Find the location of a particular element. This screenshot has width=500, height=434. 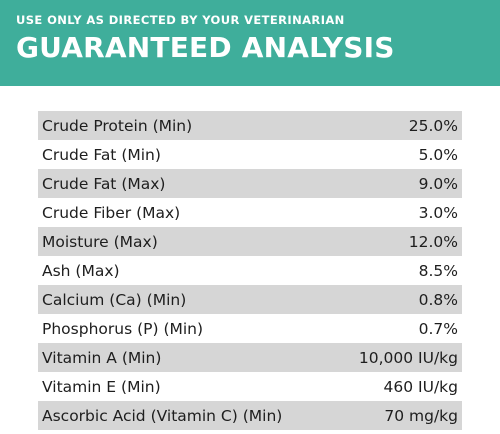

table-row: Ascorbic Acid (Vitamin C) (Min) 70 mg/kg is located at coordinates (250, 415).